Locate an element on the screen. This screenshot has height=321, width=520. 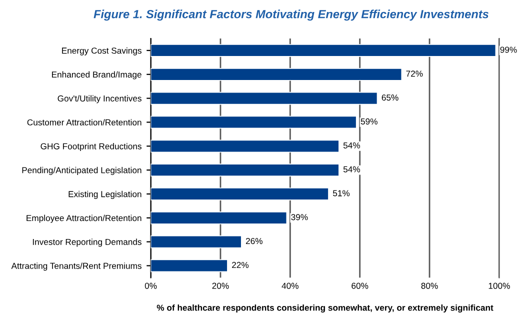
y-tick-label: Pending/Anticipated Legislation is located at coordinates (82, 170).